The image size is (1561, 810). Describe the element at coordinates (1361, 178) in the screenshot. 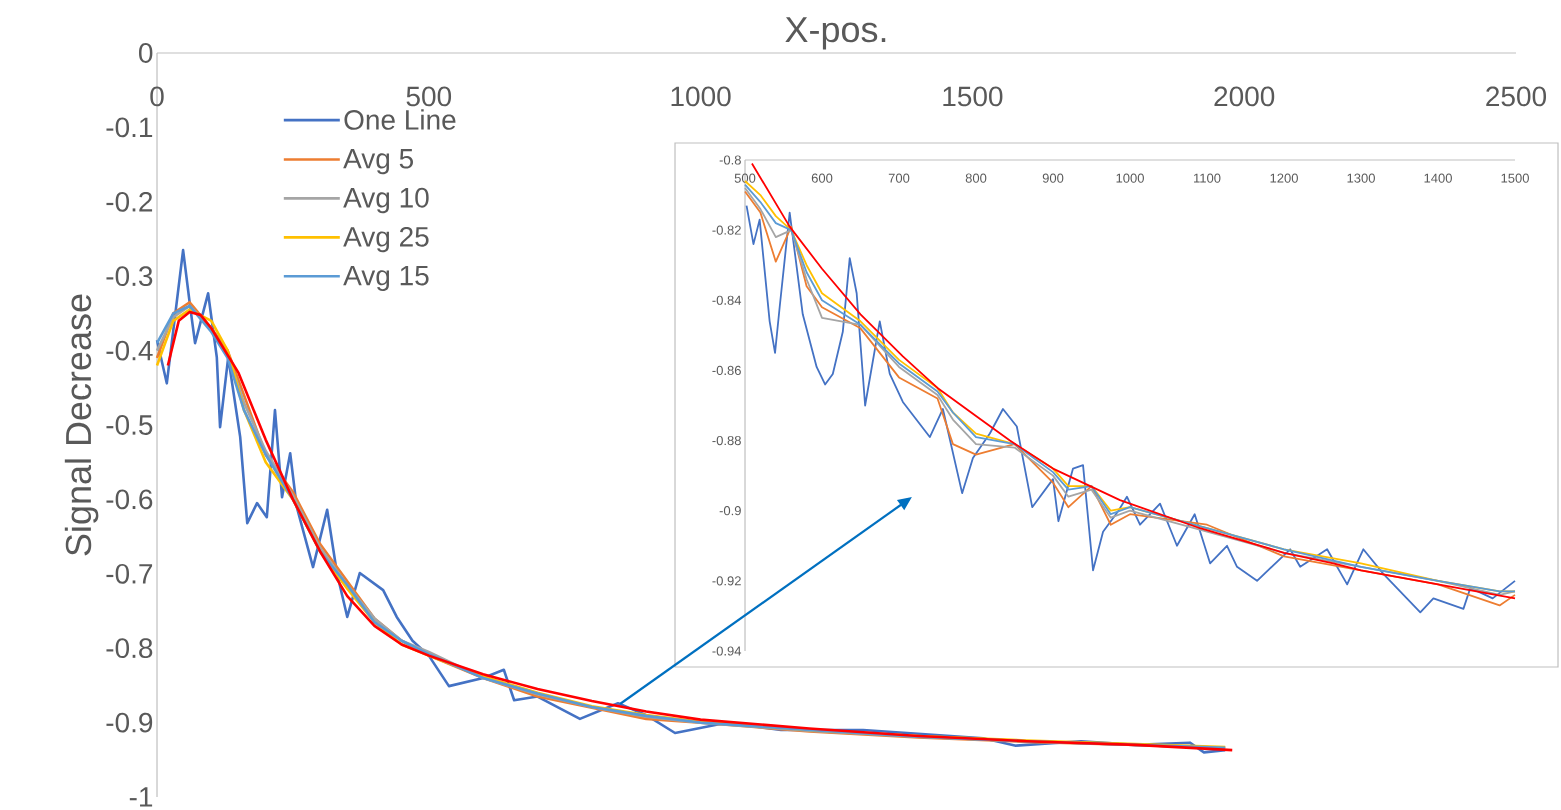

I see `x-tick-label: 1300` at that location.